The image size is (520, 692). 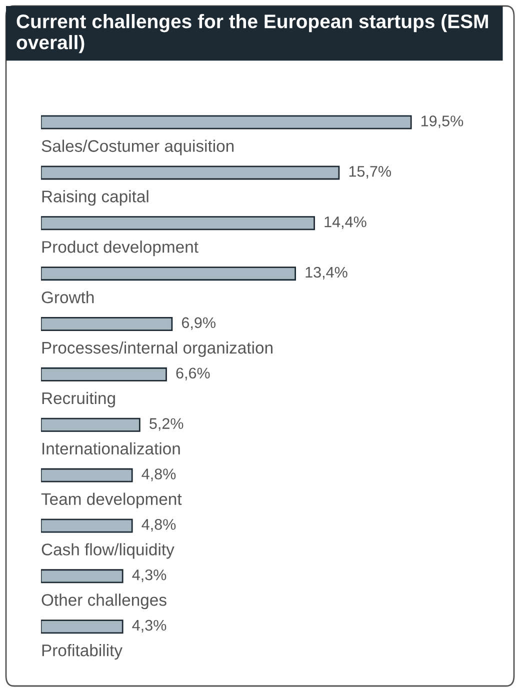 I want to click on y-tick-label: Cash flow/liquidity, so click(x=108, y=551).